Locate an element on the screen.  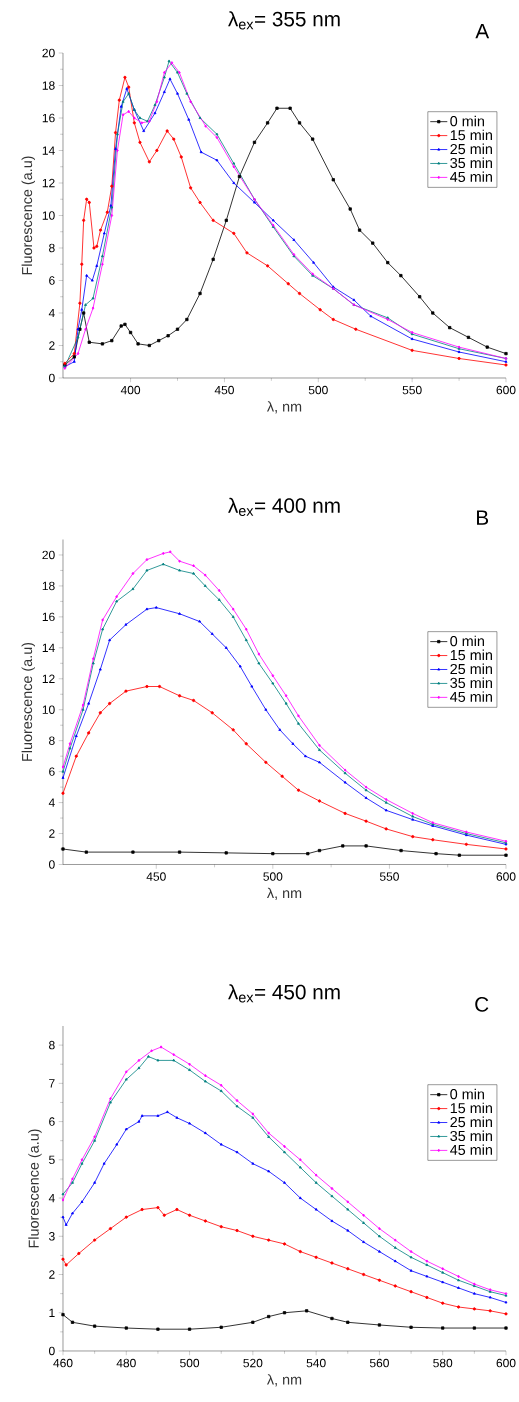
x-tick-label: 560 is located at coordinates (379, 1363).